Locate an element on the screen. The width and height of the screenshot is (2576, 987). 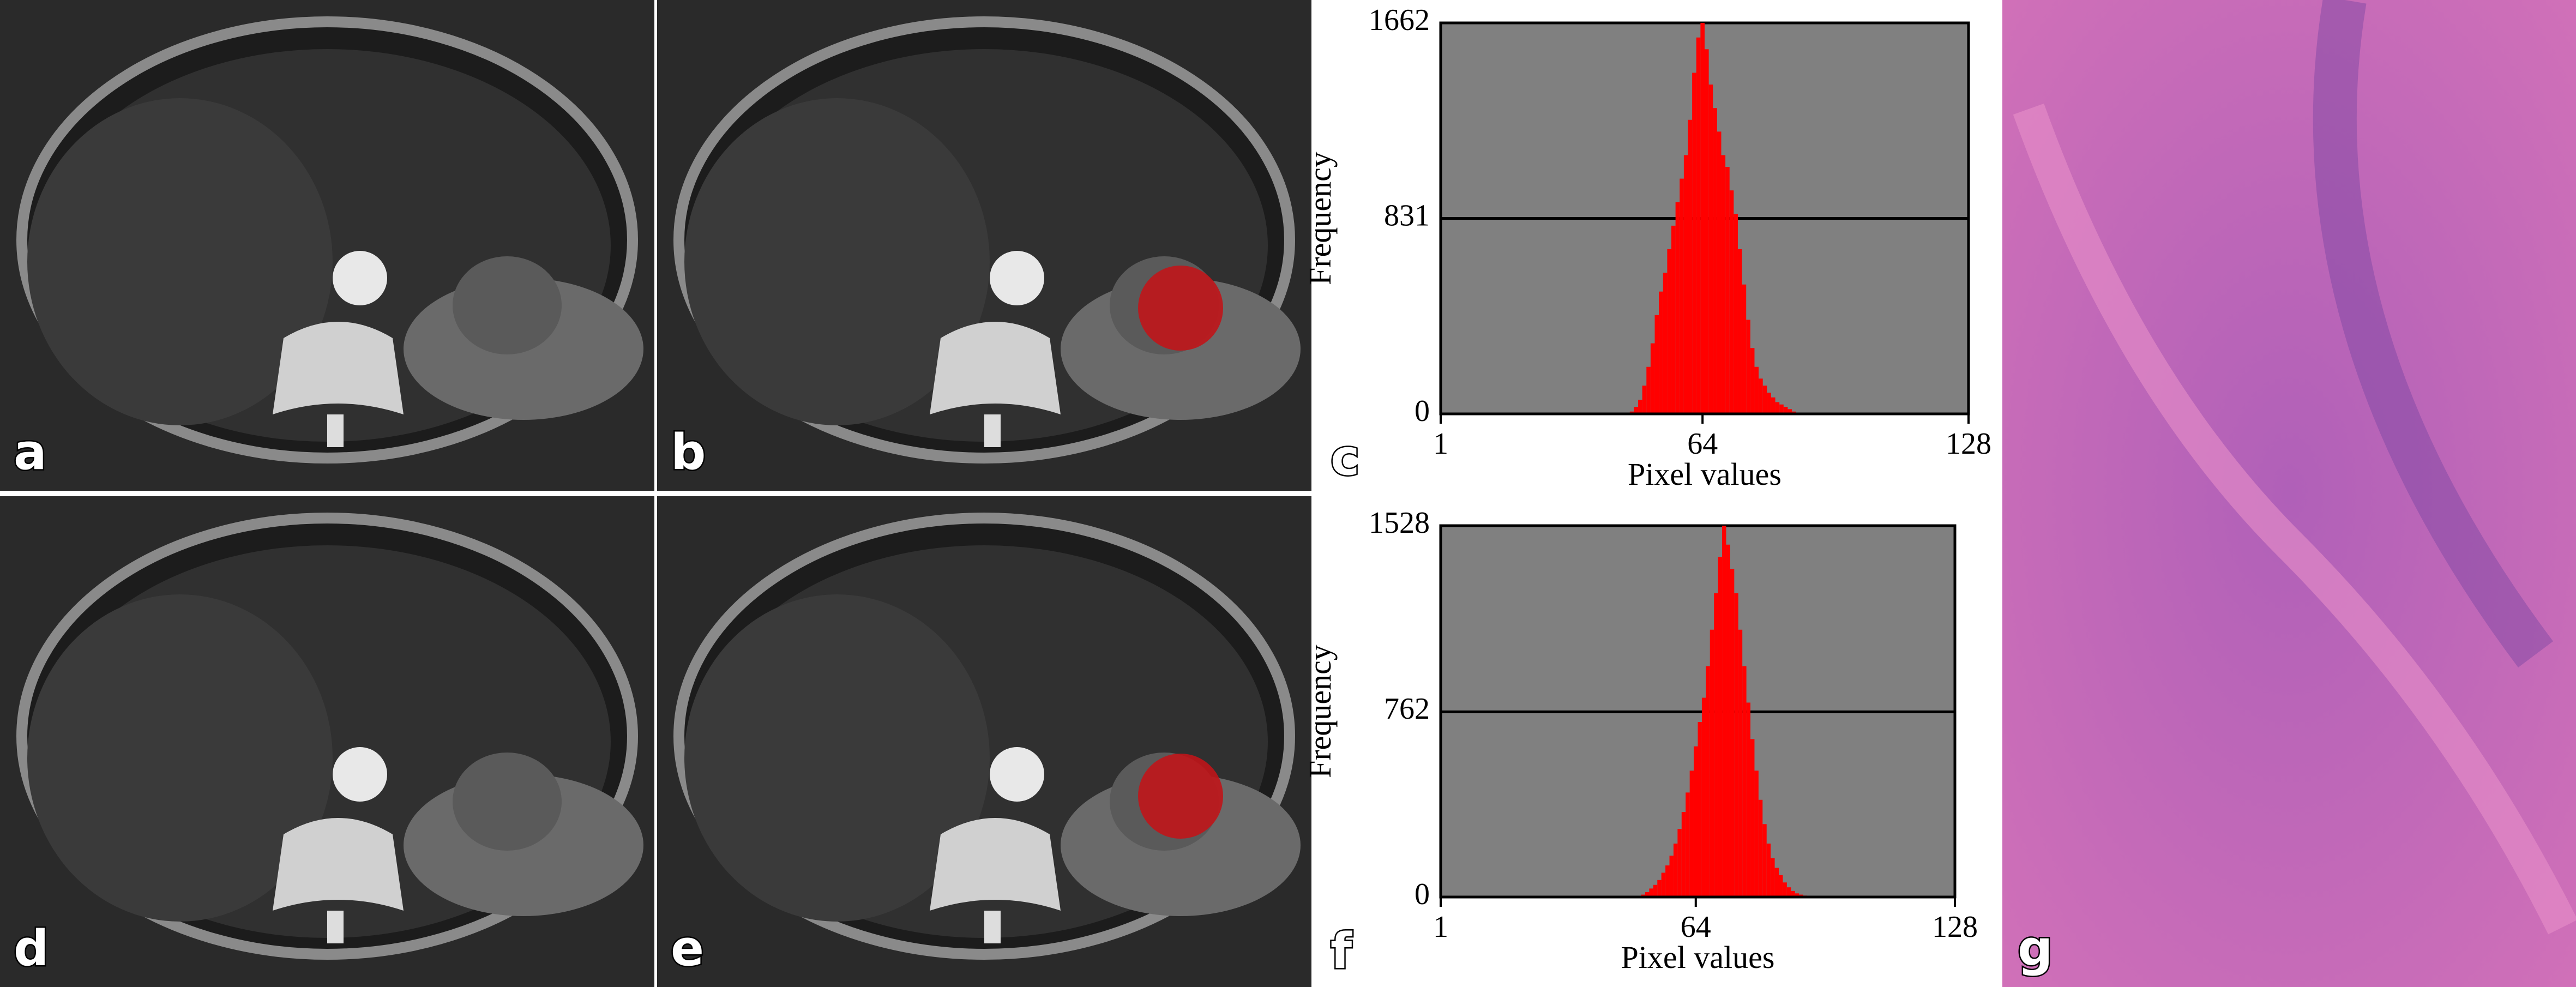
y-tick-label: 1528 is located at coordinates (1399, 523).